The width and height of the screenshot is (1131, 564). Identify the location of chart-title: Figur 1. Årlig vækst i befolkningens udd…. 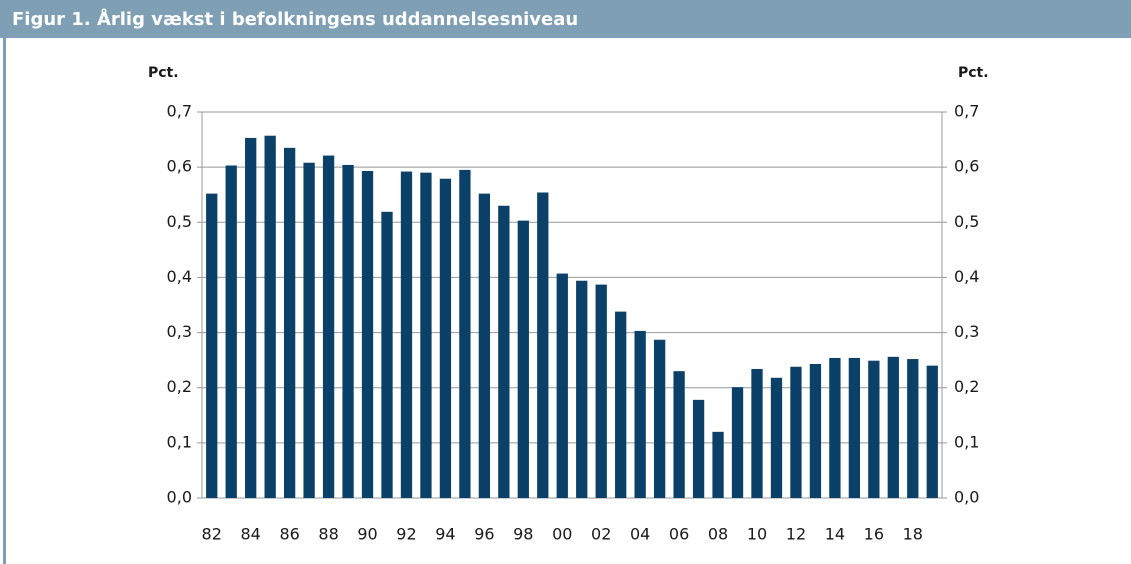
(295, 18).